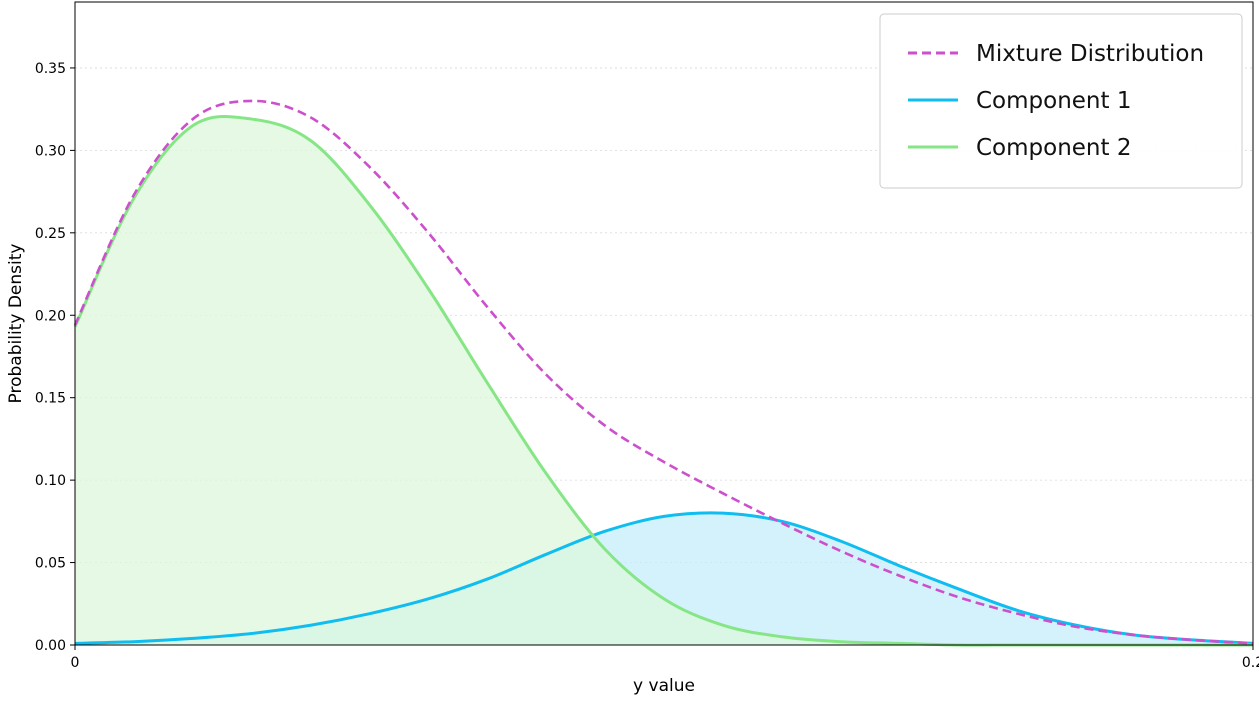  Describe the element at coordinates (75, 663) in the screenshot. I see `x-tick-label: 0` at that location.